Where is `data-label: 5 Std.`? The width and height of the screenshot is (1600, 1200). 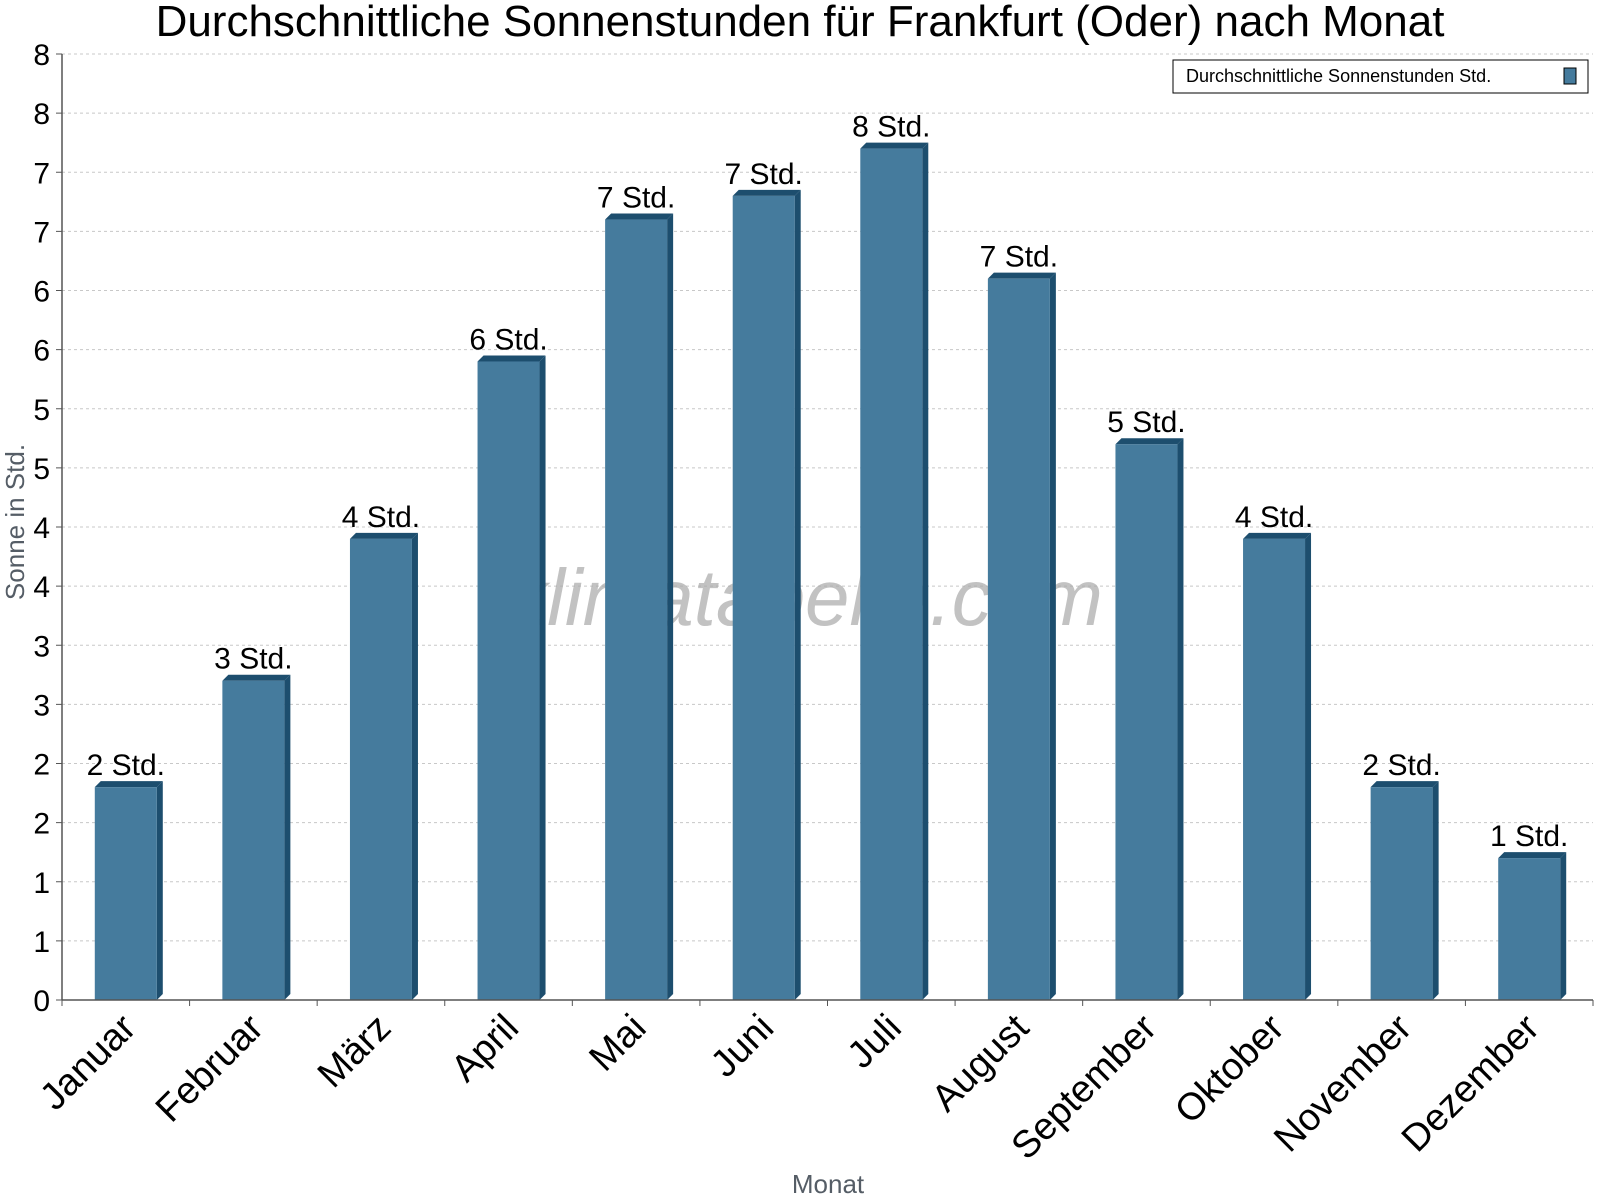 data-label: 5 Std. is located at coordinates (1146, 422).